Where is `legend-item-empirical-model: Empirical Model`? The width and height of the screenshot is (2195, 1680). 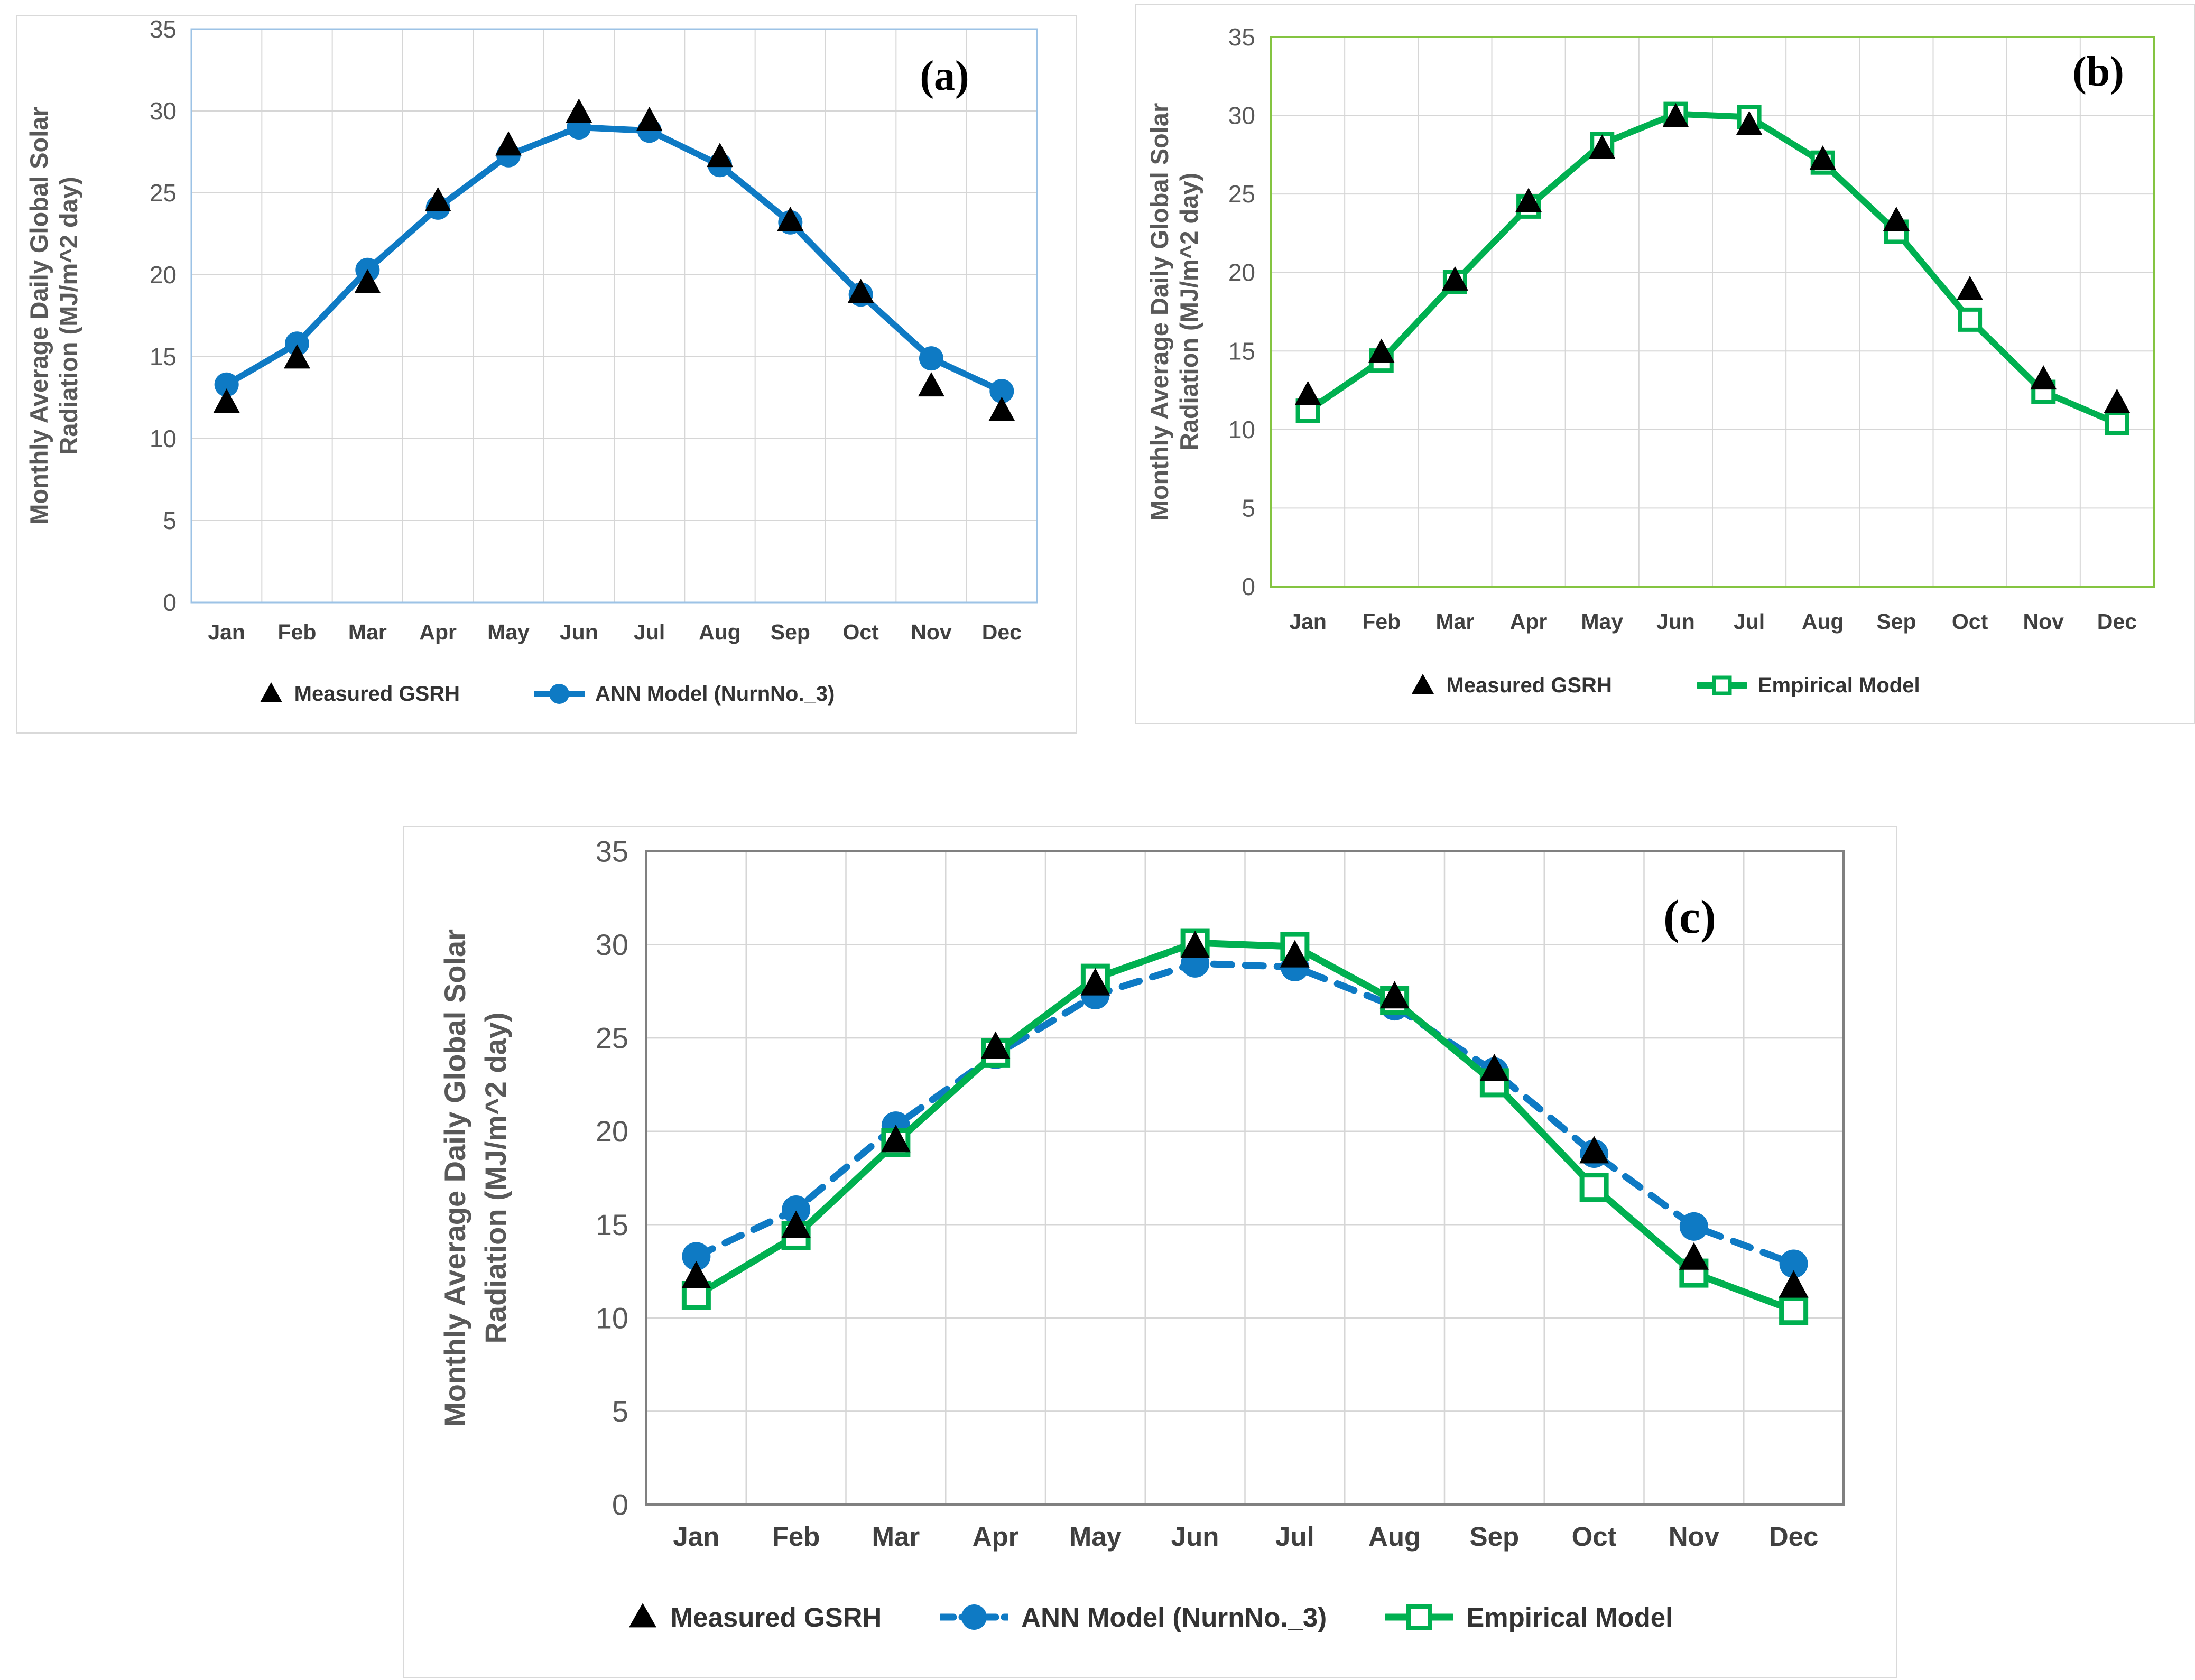
legend-item-empirical-model: Empirical Model is located at coordinates (1808, 685).